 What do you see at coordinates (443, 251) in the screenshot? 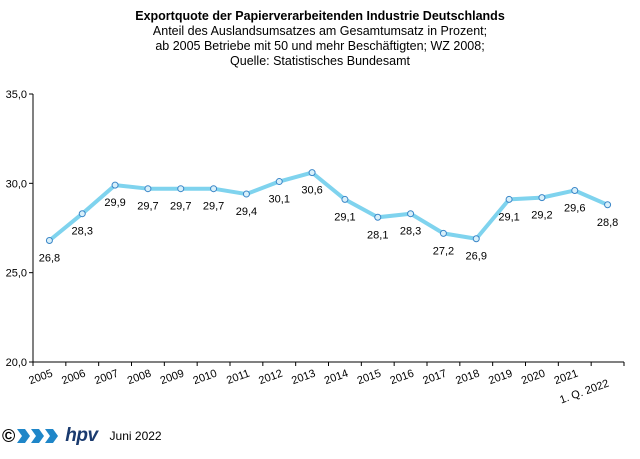
I see `data-label: 27,2` at bounding box center [443, 251].